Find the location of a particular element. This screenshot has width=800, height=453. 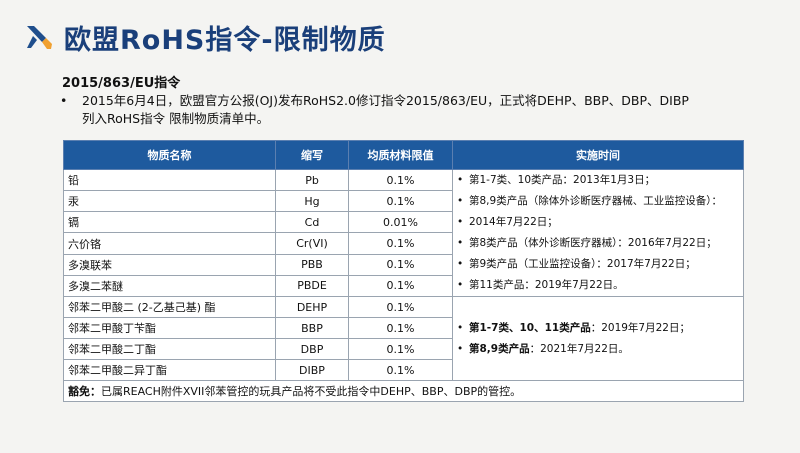

table-row: 邻苯二甲酸二丁酯 DBP 0.1% is located at coordinates (403, 349).